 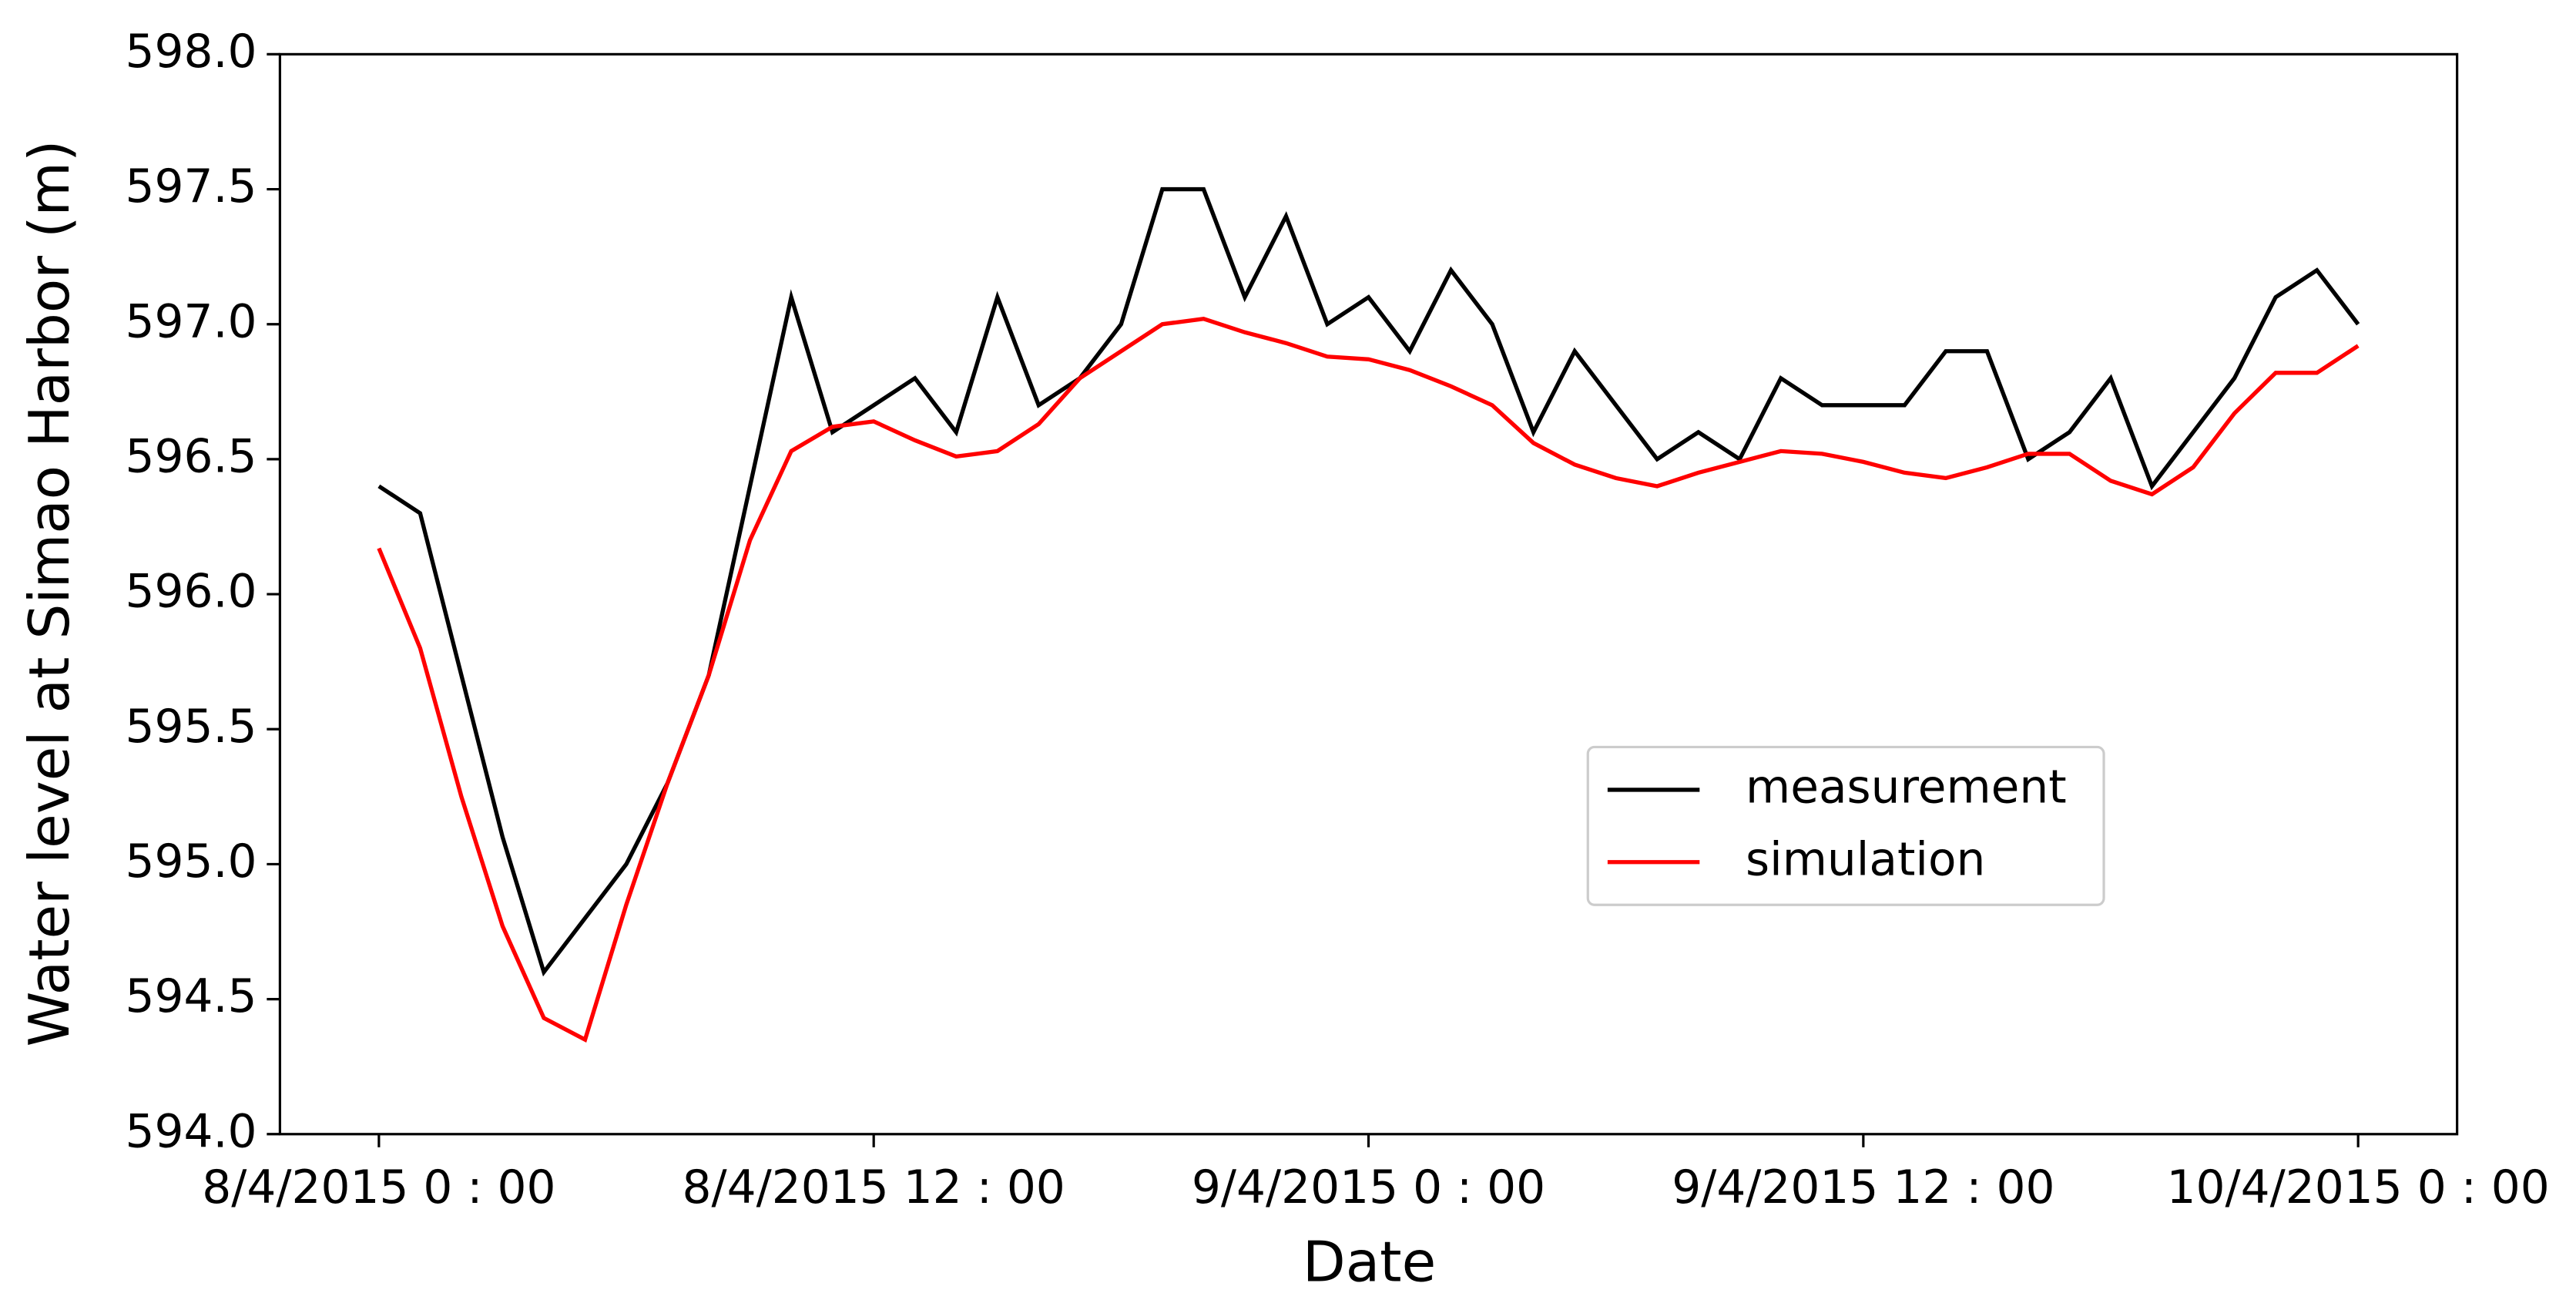 What do you see at coordinates (191, 861) in the screenshot?
I see `y-tick-label: 595.0` at bounding box center [191, 861].